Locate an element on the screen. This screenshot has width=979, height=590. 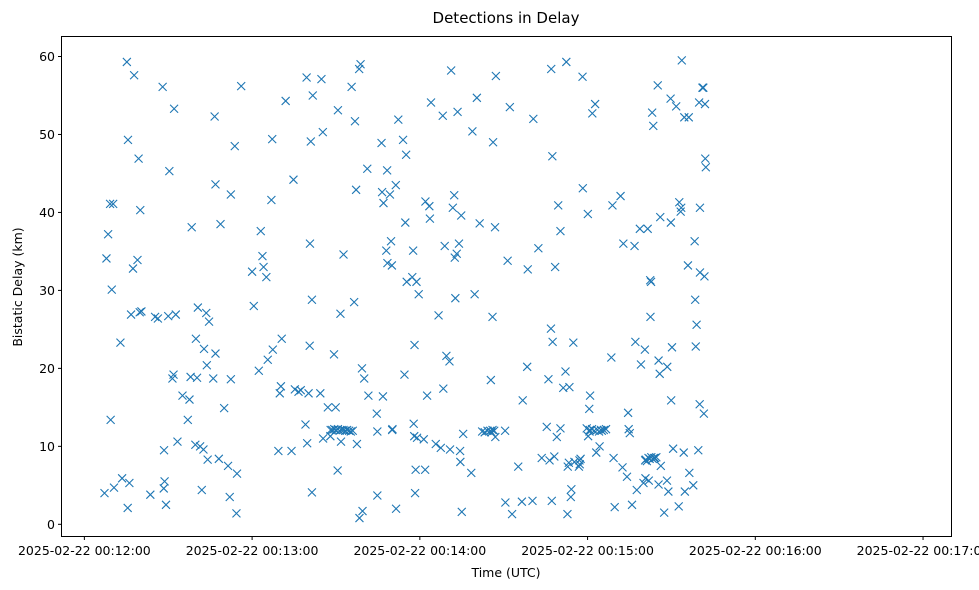
y-axis-title: Bistatic Delay (km) is located at coordinates (17, 286).